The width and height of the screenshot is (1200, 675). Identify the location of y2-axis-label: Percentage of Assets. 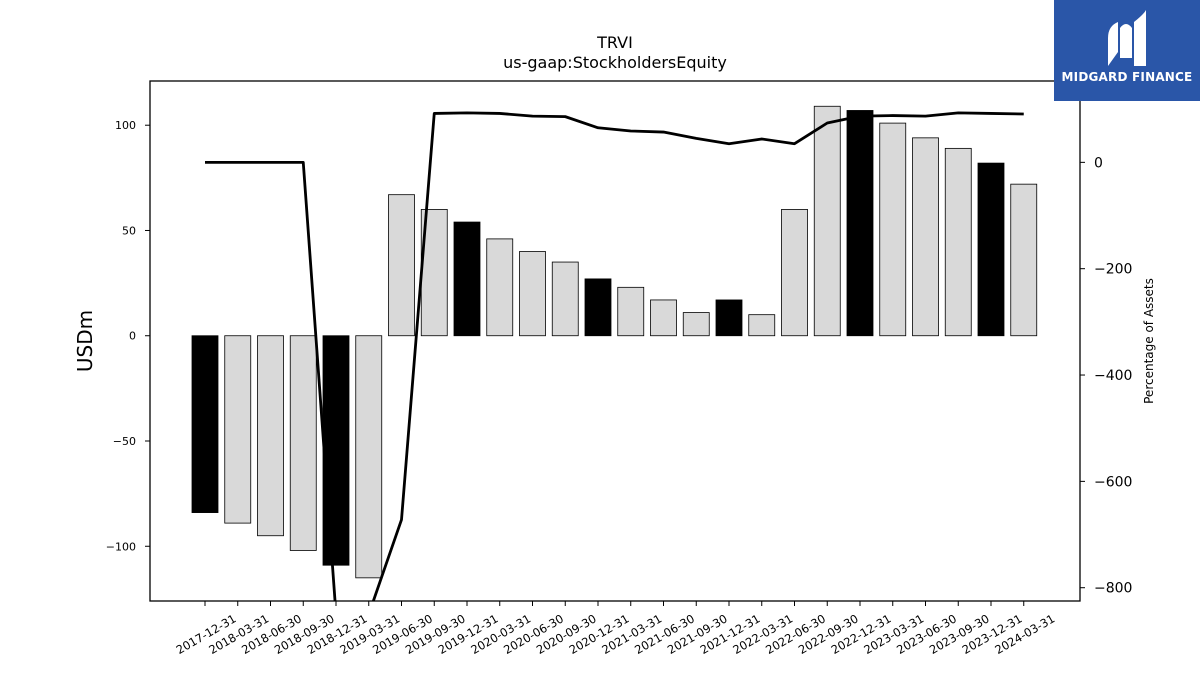
(1149, 341).